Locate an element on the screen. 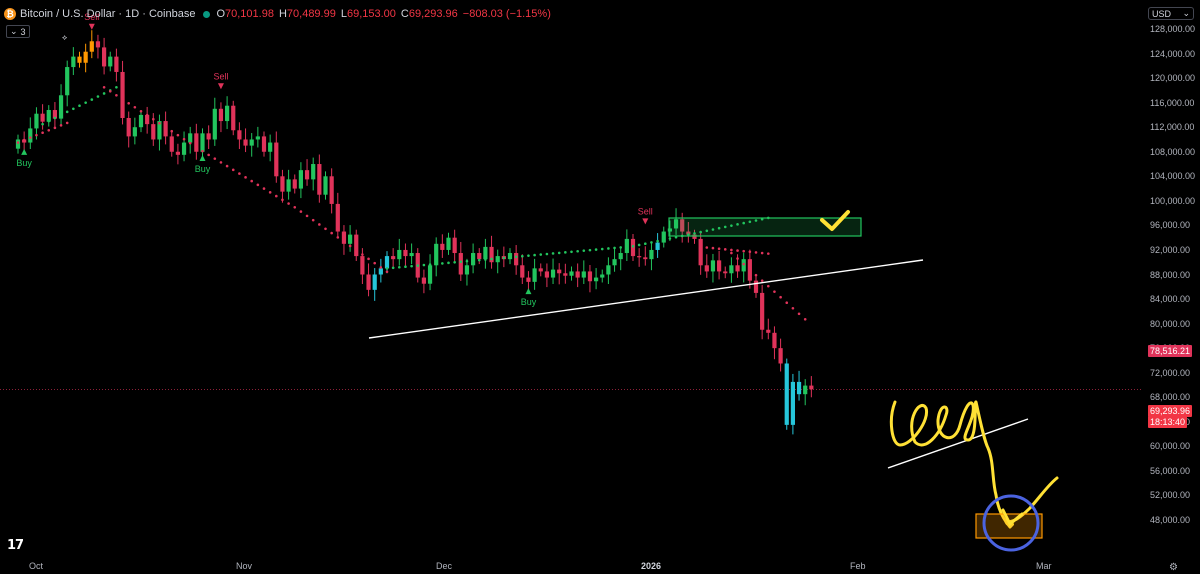 Image resolution: width=1200 pixels, height=574 pixels. open-label: O is located at coordinates (221, 14).